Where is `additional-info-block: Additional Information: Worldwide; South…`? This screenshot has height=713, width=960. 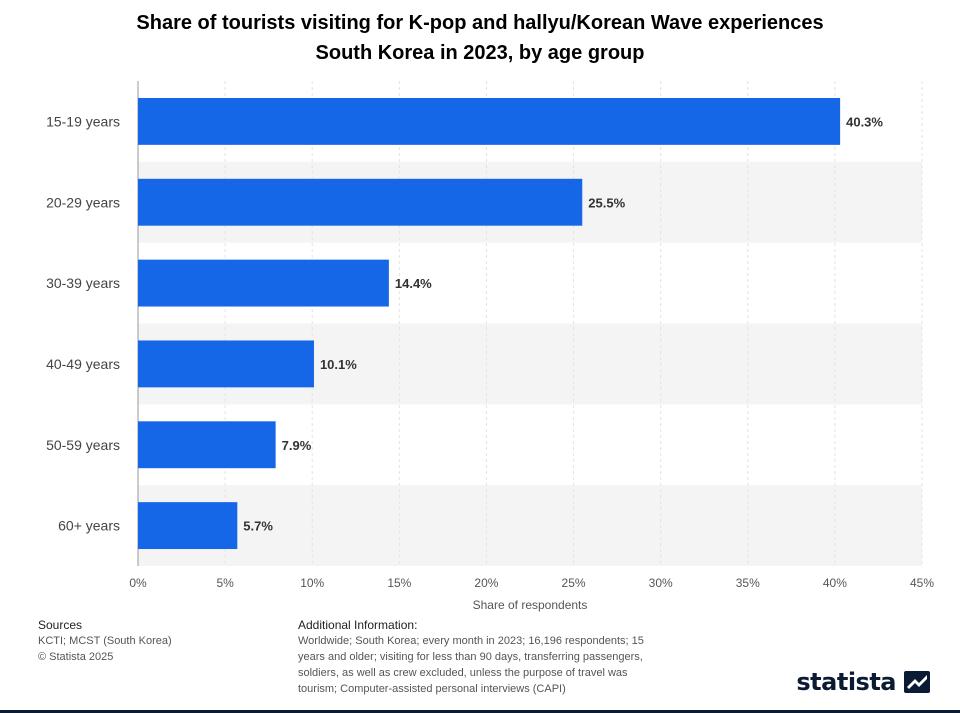 additional-info-block: Additional Information: Worldwide; South… is located at coordinates (487, 657).